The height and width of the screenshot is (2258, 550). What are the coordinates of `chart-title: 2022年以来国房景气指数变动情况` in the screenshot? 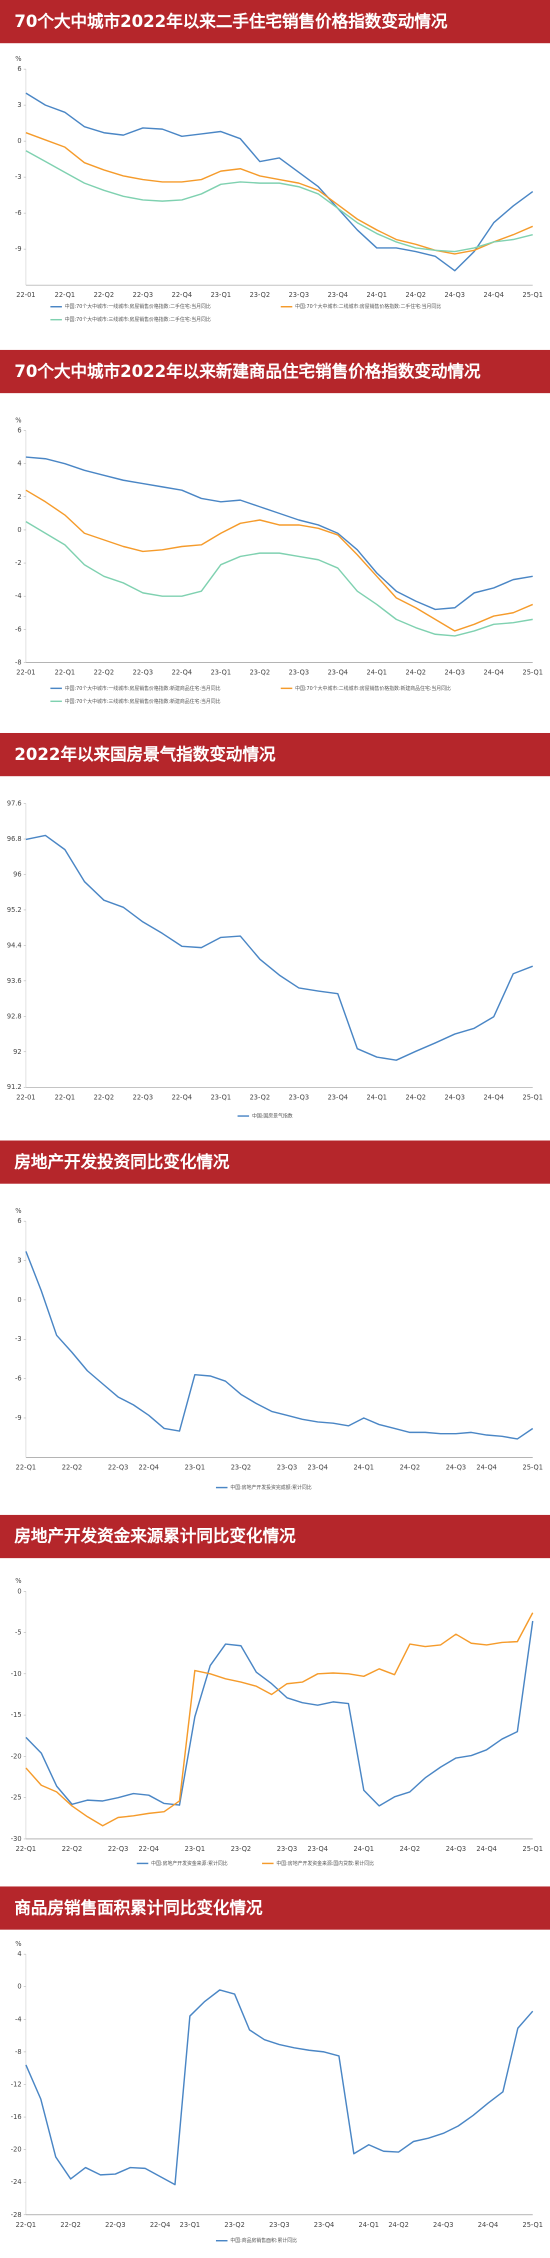 It's located at (145, 754).